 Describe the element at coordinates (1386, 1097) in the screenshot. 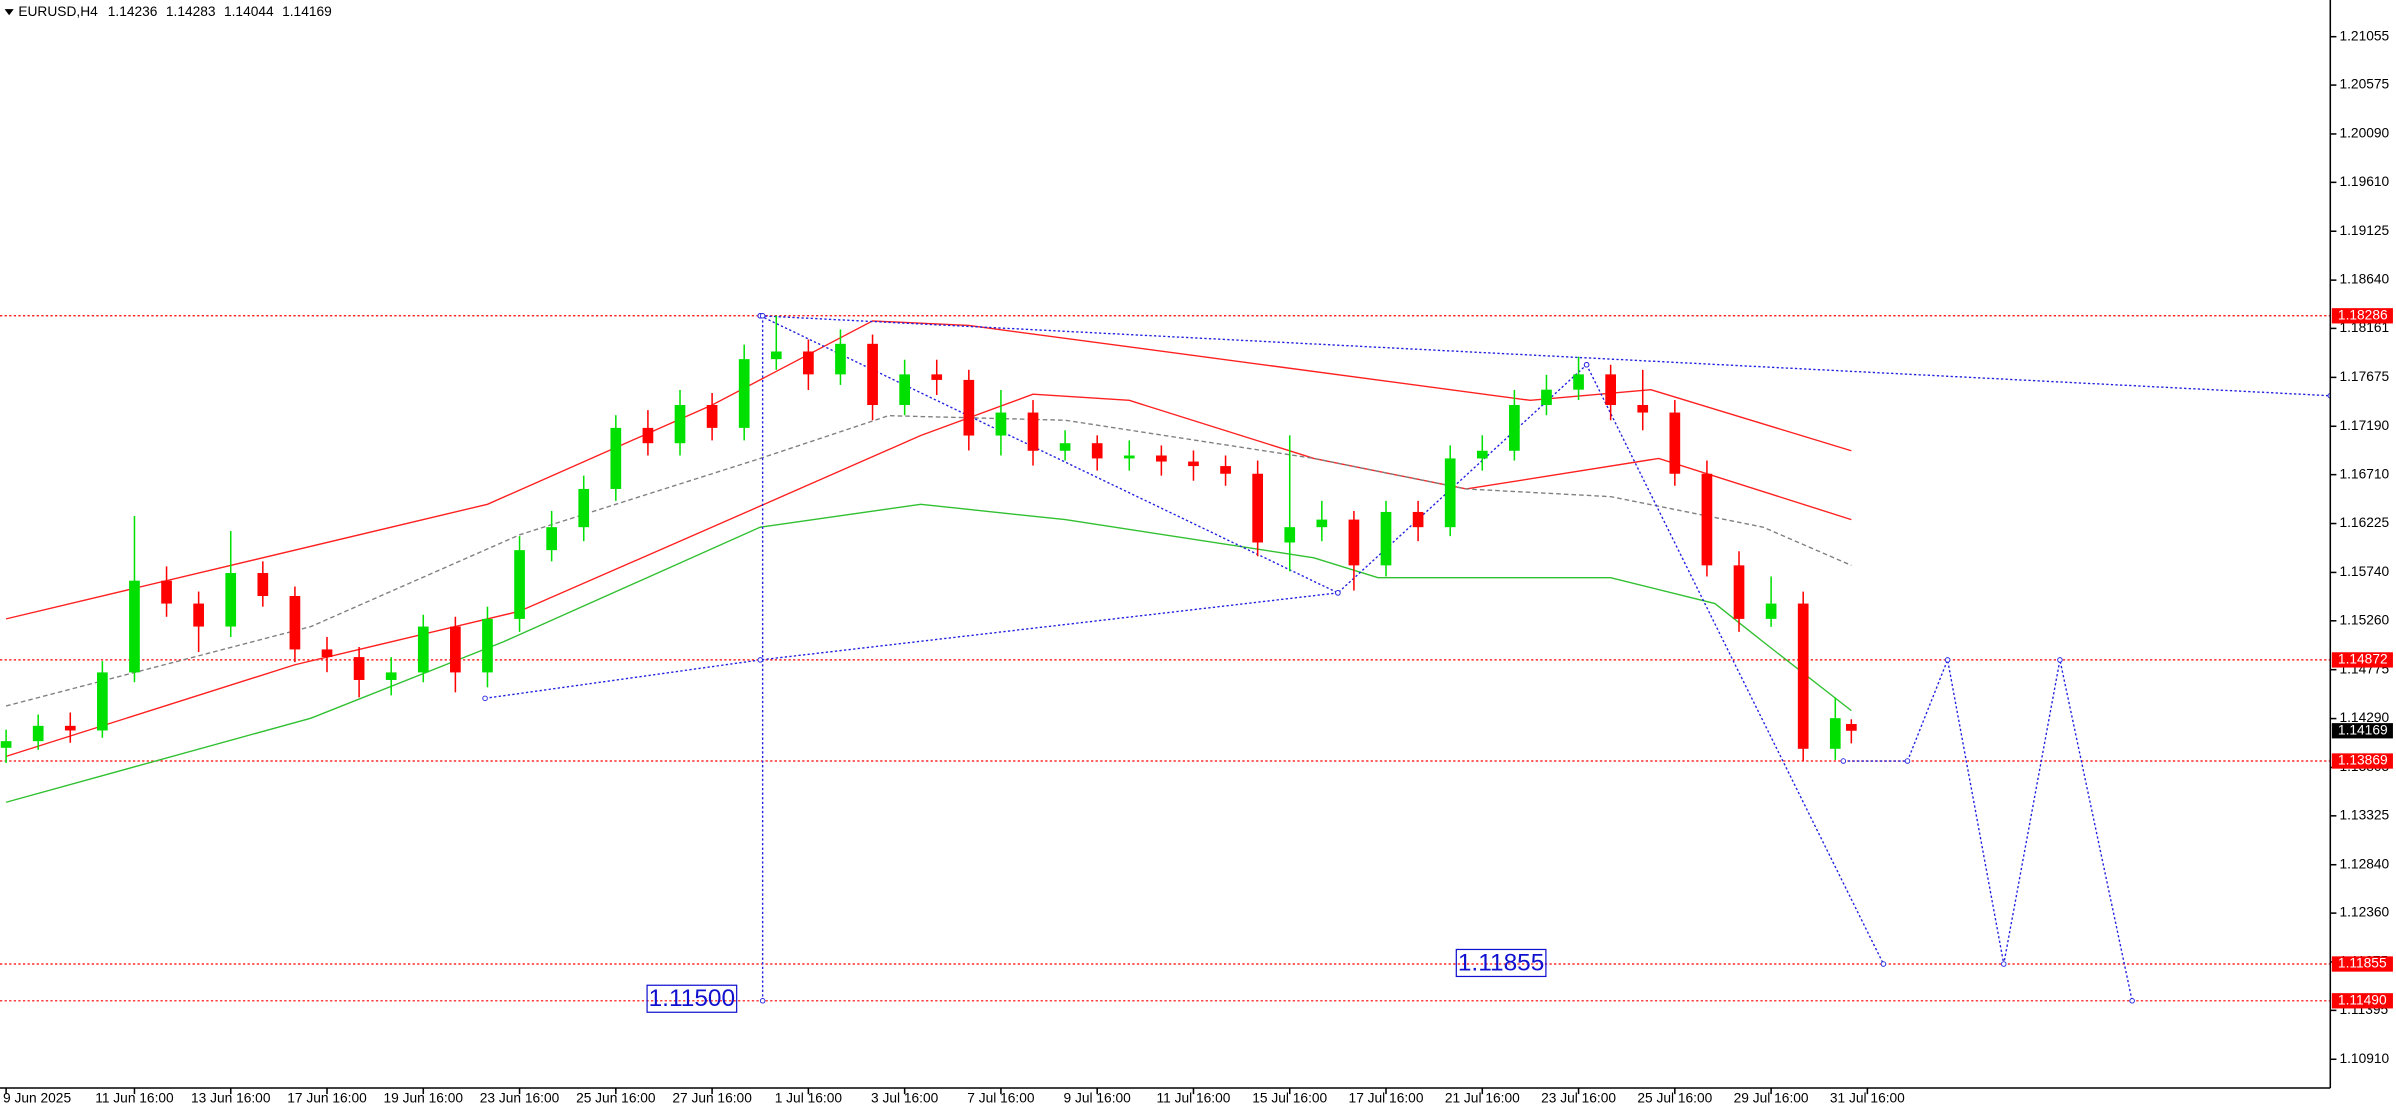

I see `x-tick-label: 17 Jul 16:00` at that location.